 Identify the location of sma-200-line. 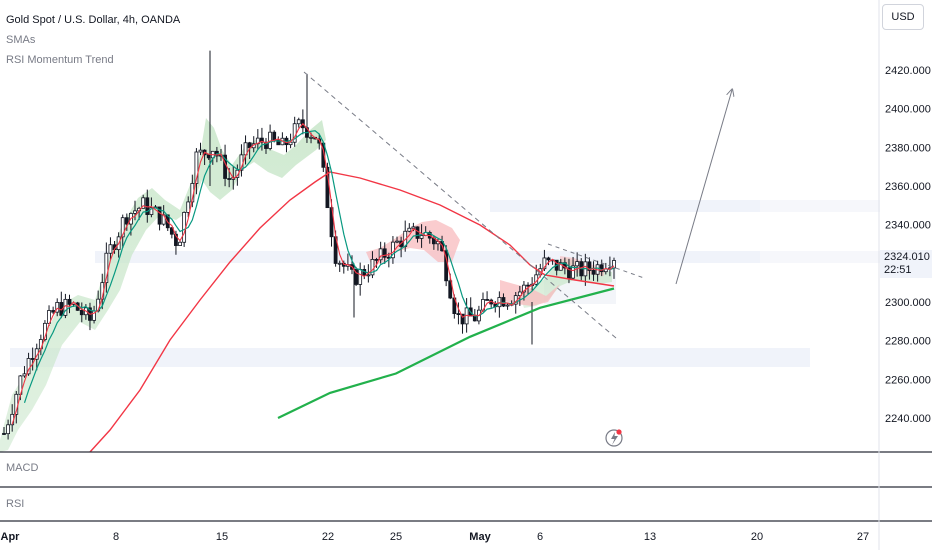
(446, 353).